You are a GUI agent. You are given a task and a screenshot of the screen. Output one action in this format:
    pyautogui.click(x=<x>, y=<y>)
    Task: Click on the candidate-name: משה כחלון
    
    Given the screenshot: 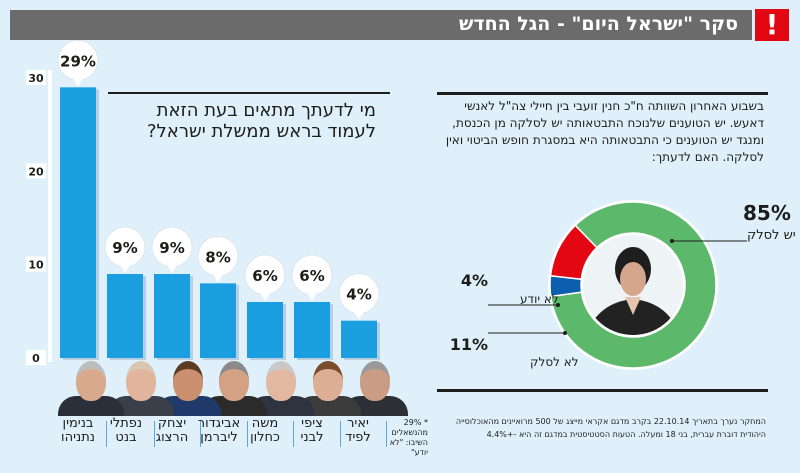 What is the action you would take?
    pyautogui.click(x=265, y=431)
    